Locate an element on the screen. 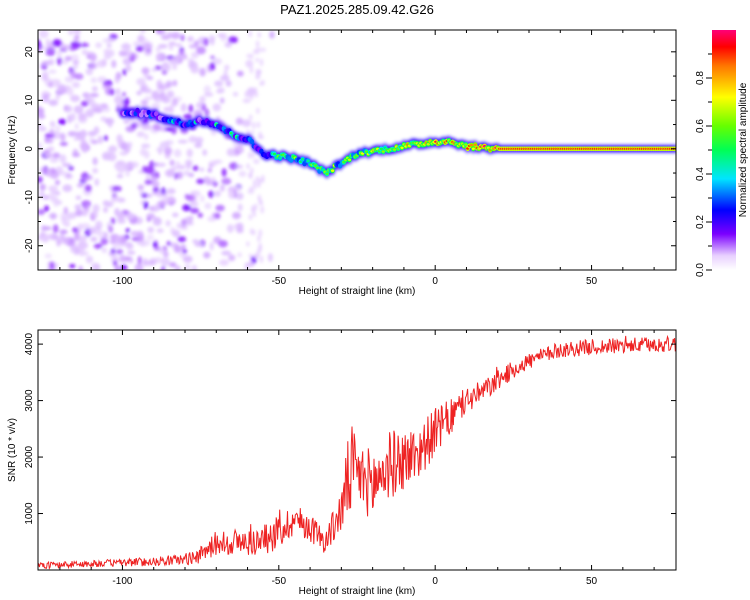  snr-ylabel: SNR (10 * v/v) is located at coordinates (12, 450).